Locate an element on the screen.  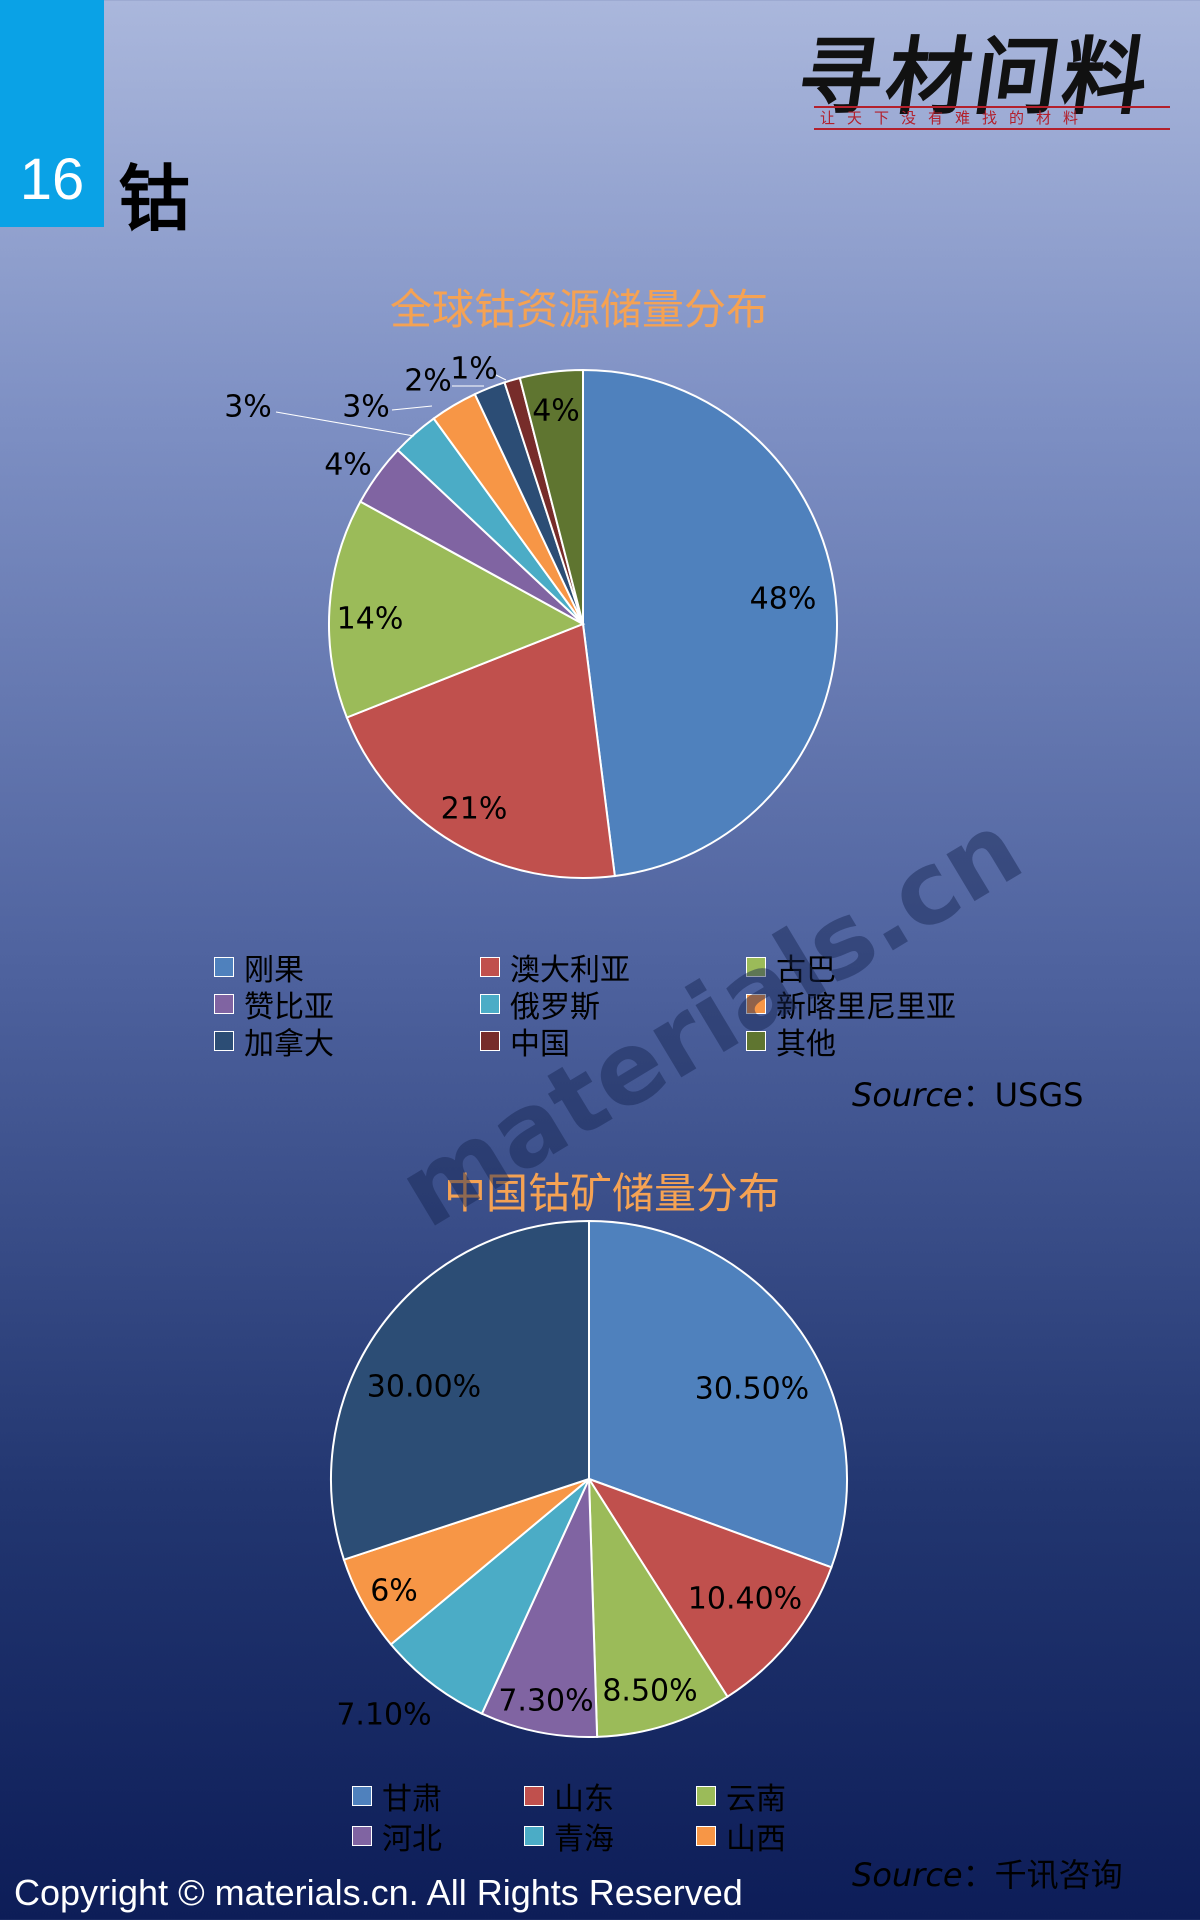
legend-item: 山西 is located at coordinates (741, 1836).